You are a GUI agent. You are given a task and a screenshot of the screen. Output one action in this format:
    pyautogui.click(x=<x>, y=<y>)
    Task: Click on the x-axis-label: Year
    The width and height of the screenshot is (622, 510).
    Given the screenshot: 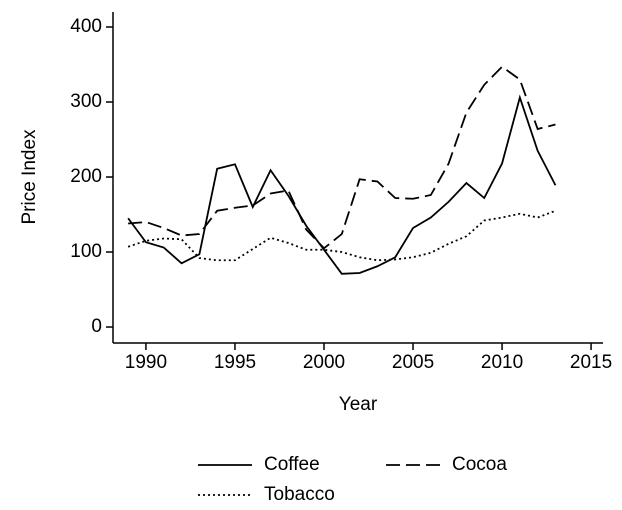 What is the action you would take?
    pyautogui.click(x=358, y=404)
    